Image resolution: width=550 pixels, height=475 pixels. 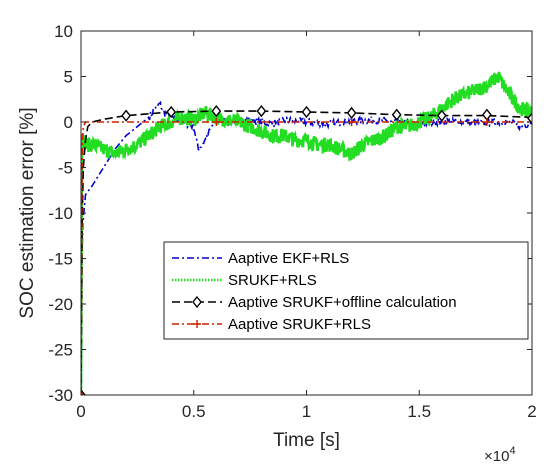 I want to click on x-axis-title: Time [s], so click(x=306, y=440).